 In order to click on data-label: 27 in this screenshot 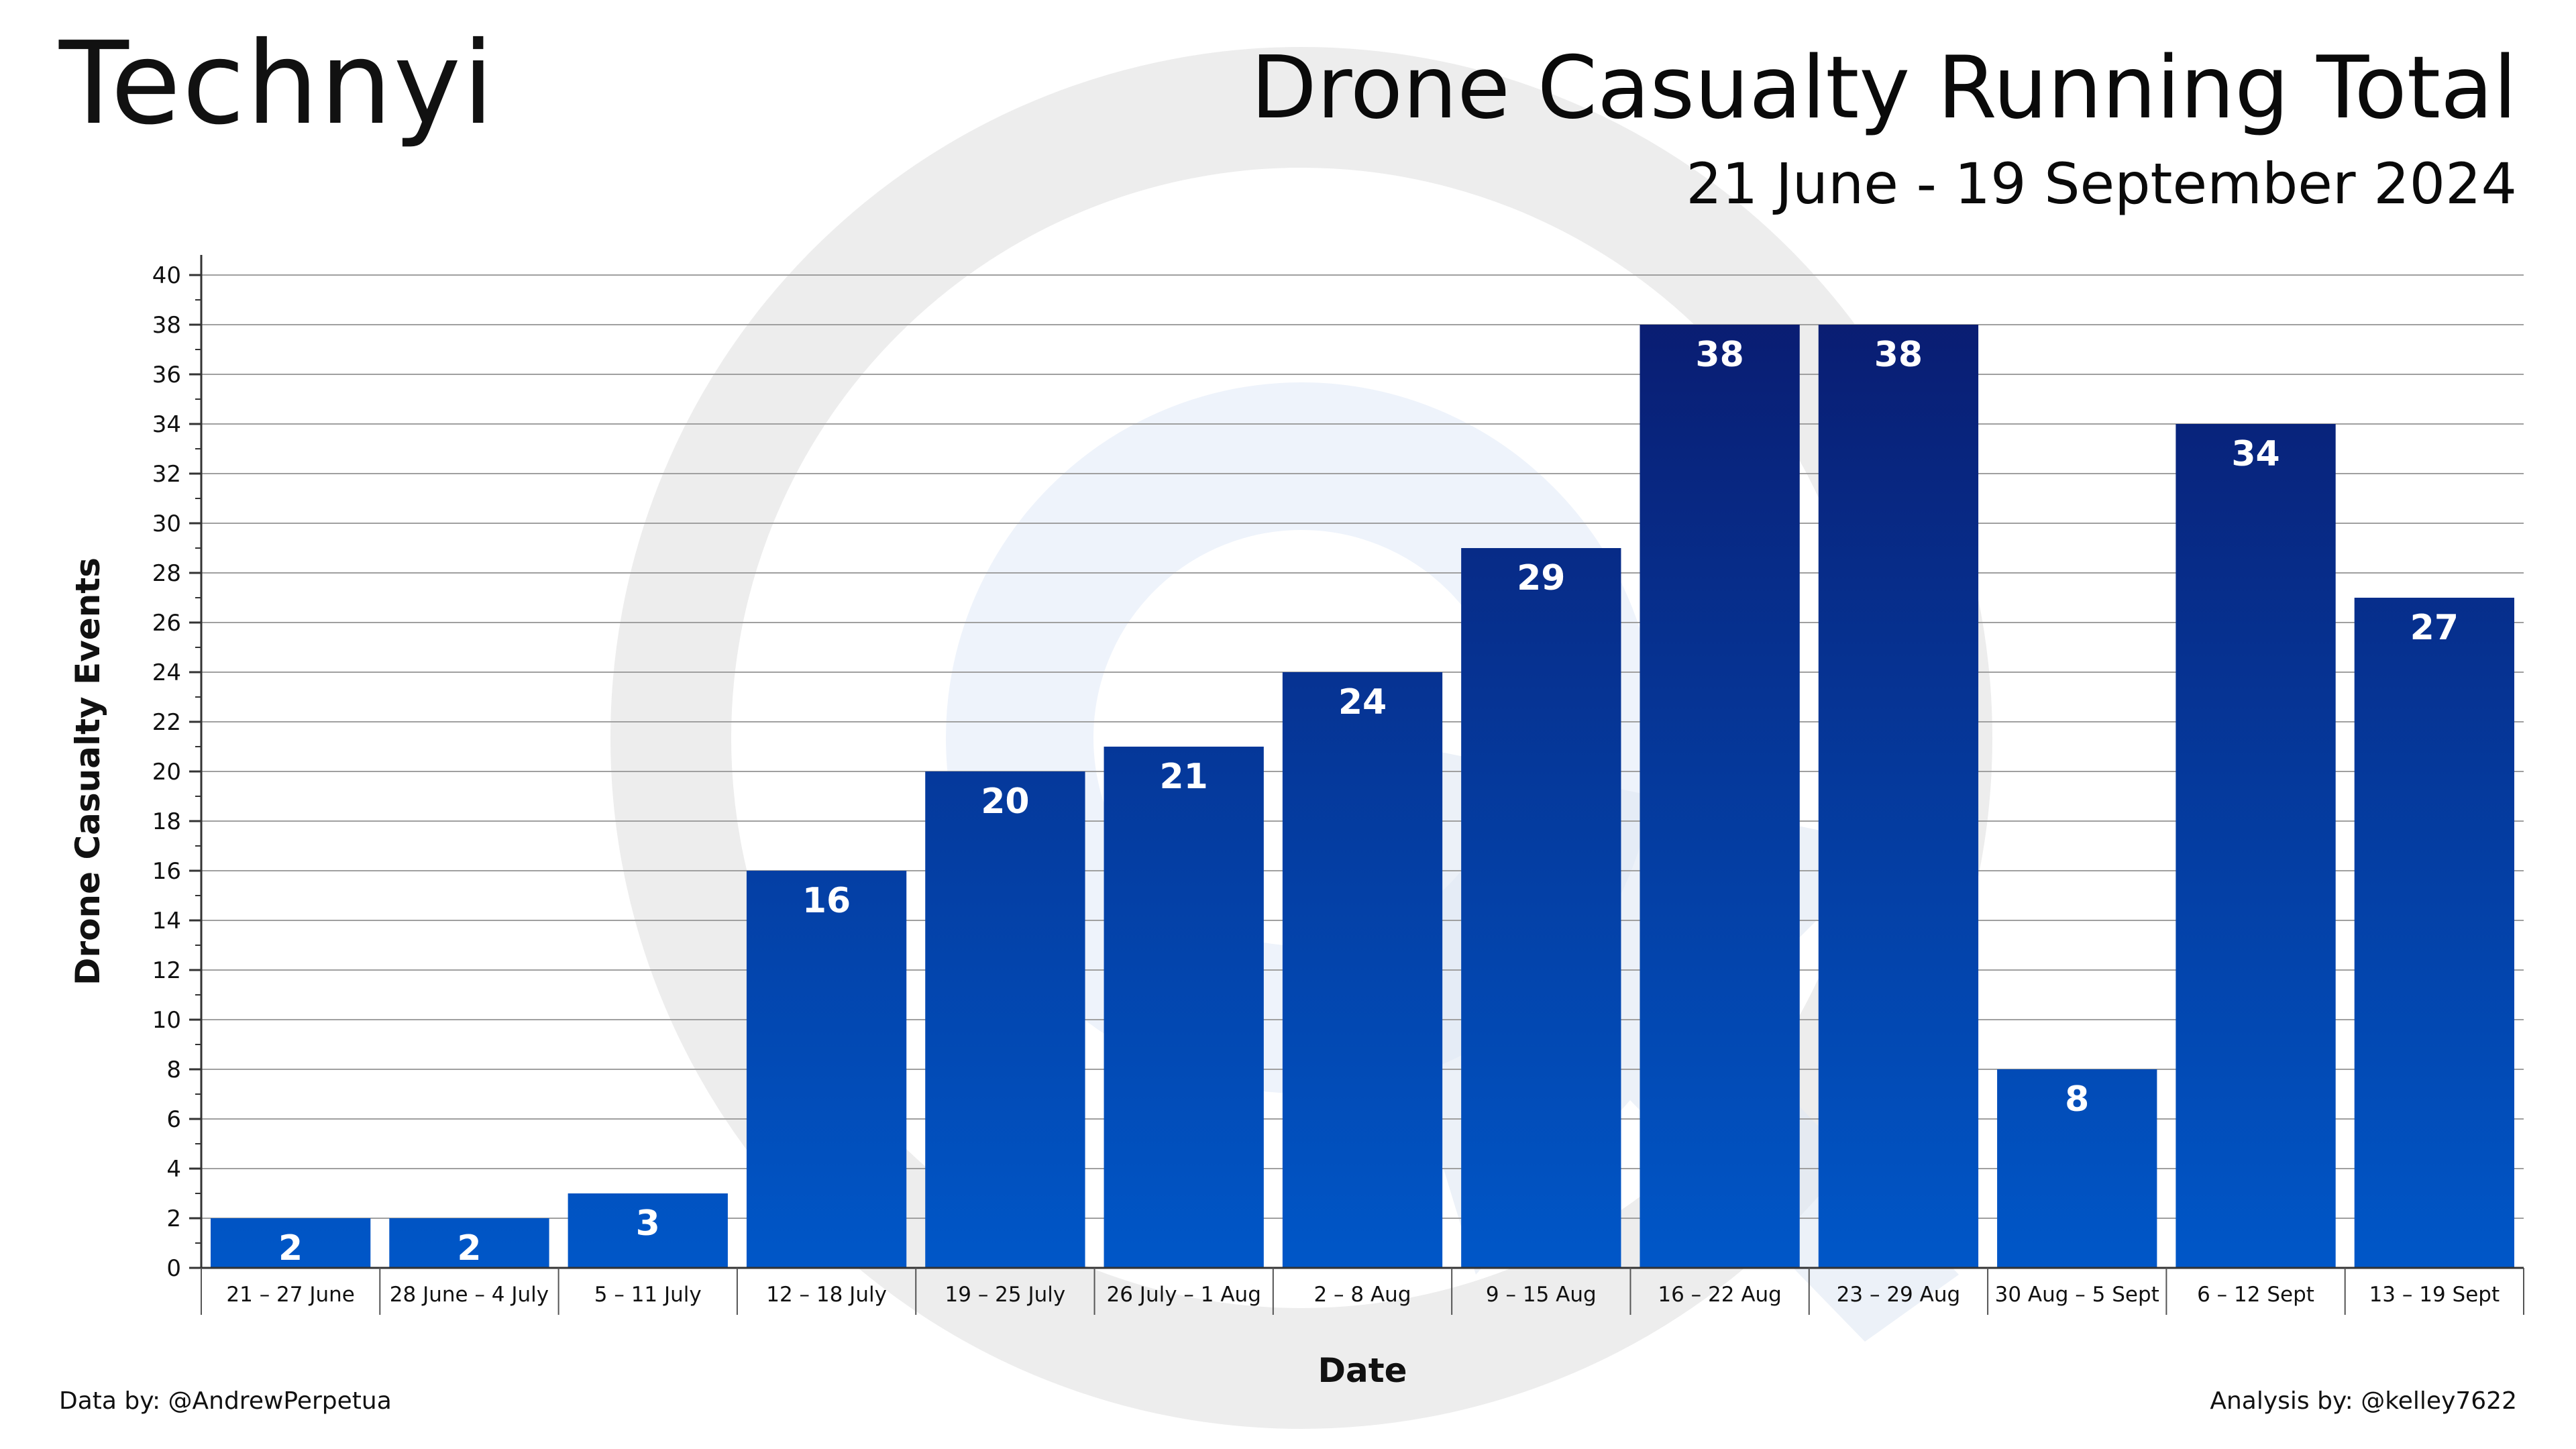, I will do `click(2434, 628)`.